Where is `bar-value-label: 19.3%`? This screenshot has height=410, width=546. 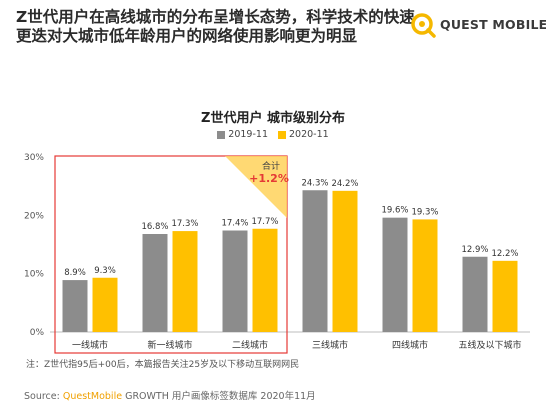
bar-value-label: 19.3% is located at coordinates (424, 212).